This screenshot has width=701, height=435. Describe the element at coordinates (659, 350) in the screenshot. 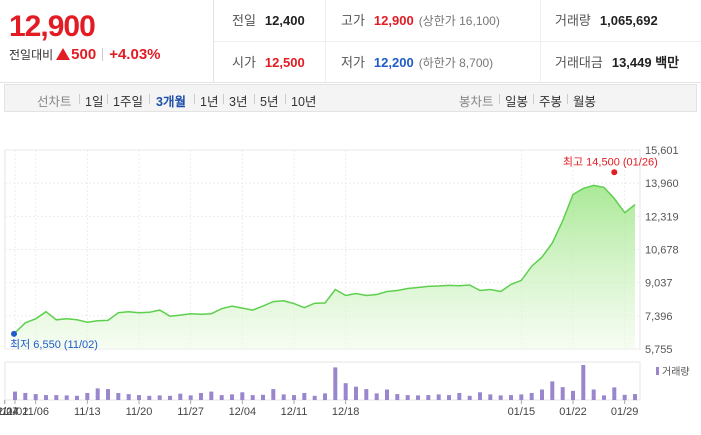

I see `y-tick-label: 5,755` at that location.